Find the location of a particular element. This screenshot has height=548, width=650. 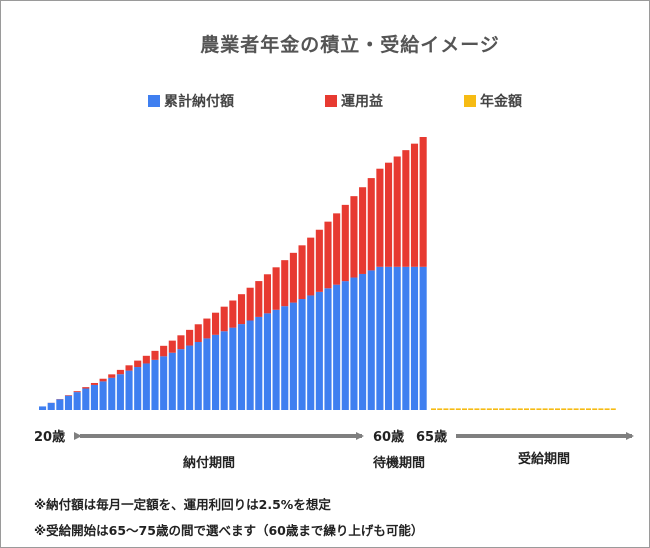

age-60-label: 60歳 is located at coordinates (388, 437).